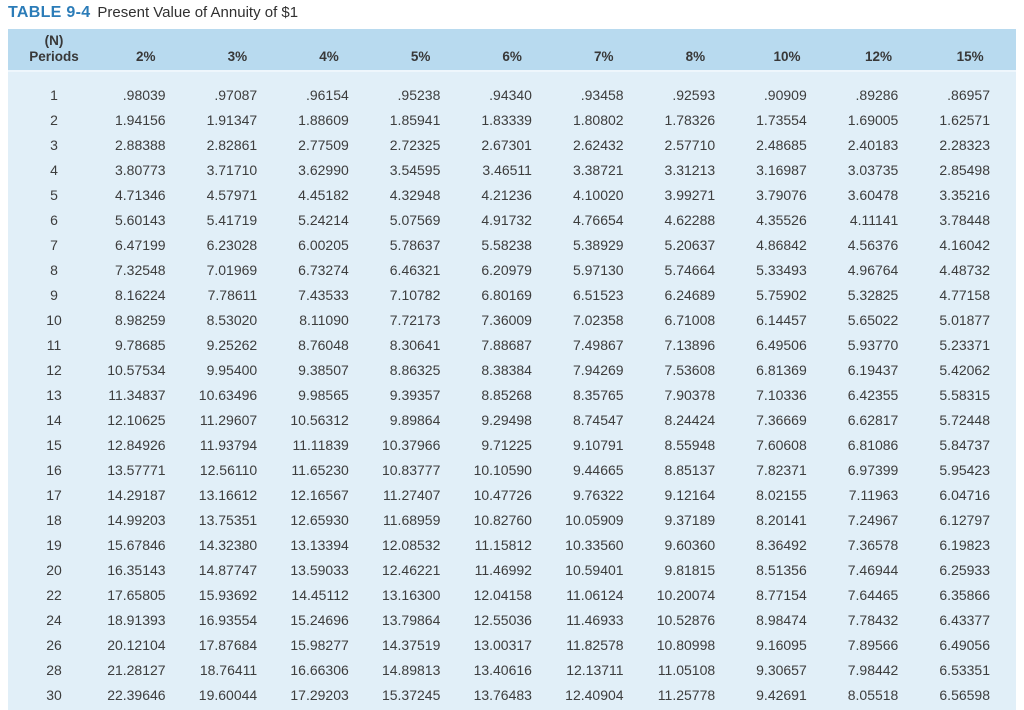  What do you see at coordinates (512, 246) in the screenshot?
I see `value-cell: 5.58238` at bounding box center [512, 246].